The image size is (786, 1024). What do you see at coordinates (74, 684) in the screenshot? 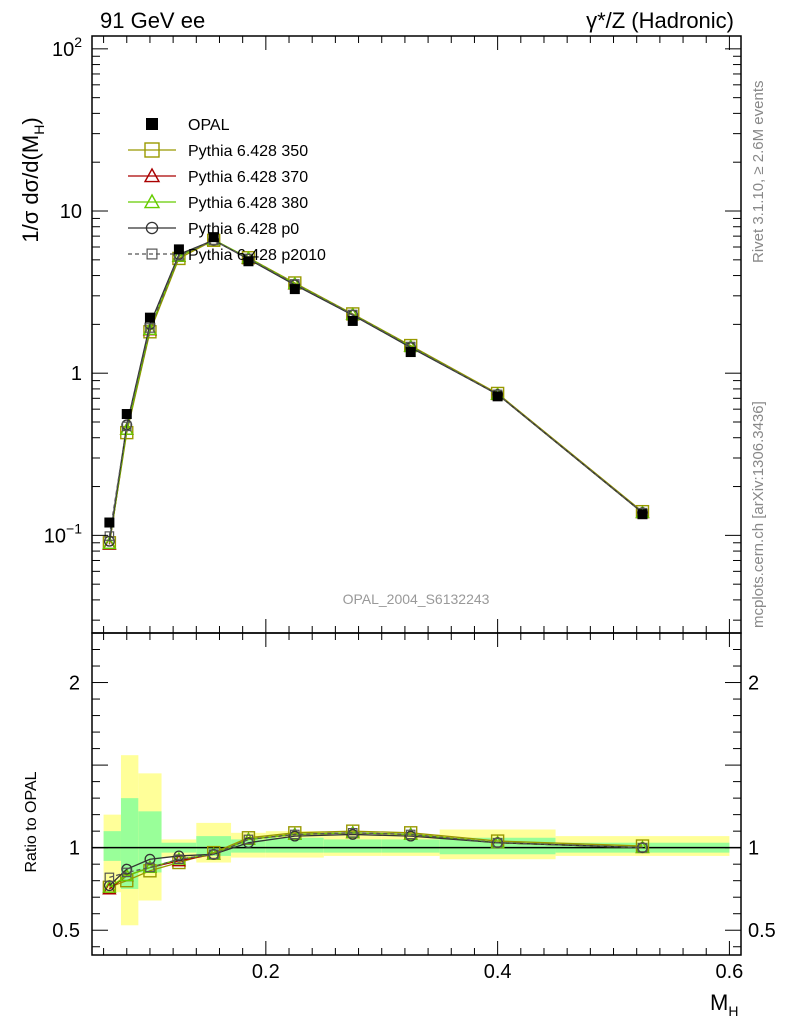
I see `ratio-y-tick-label-left-2: 2` at bounding box center [74, 684].